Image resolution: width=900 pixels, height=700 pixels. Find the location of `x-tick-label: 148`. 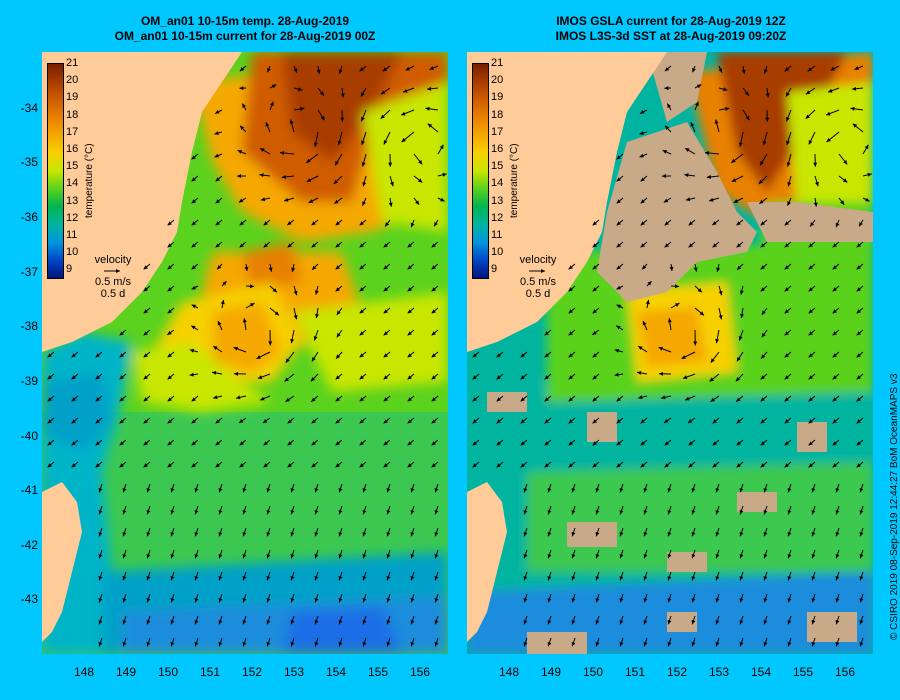

x-tick-label: 148 is located at coordinates (84, 672).